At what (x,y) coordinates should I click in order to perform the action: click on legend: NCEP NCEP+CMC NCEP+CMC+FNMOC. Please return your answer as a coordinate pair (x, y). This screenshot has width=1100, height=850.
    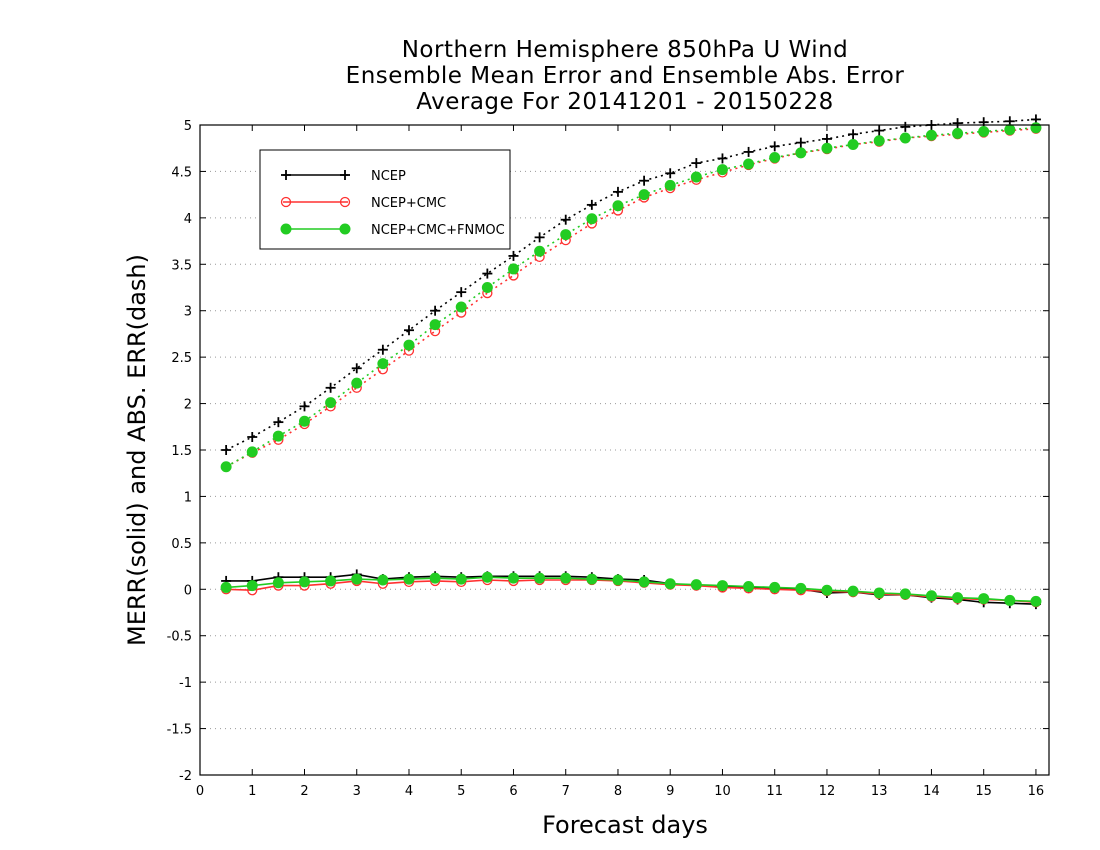
    Looking at the image, I should click on (385, 199).